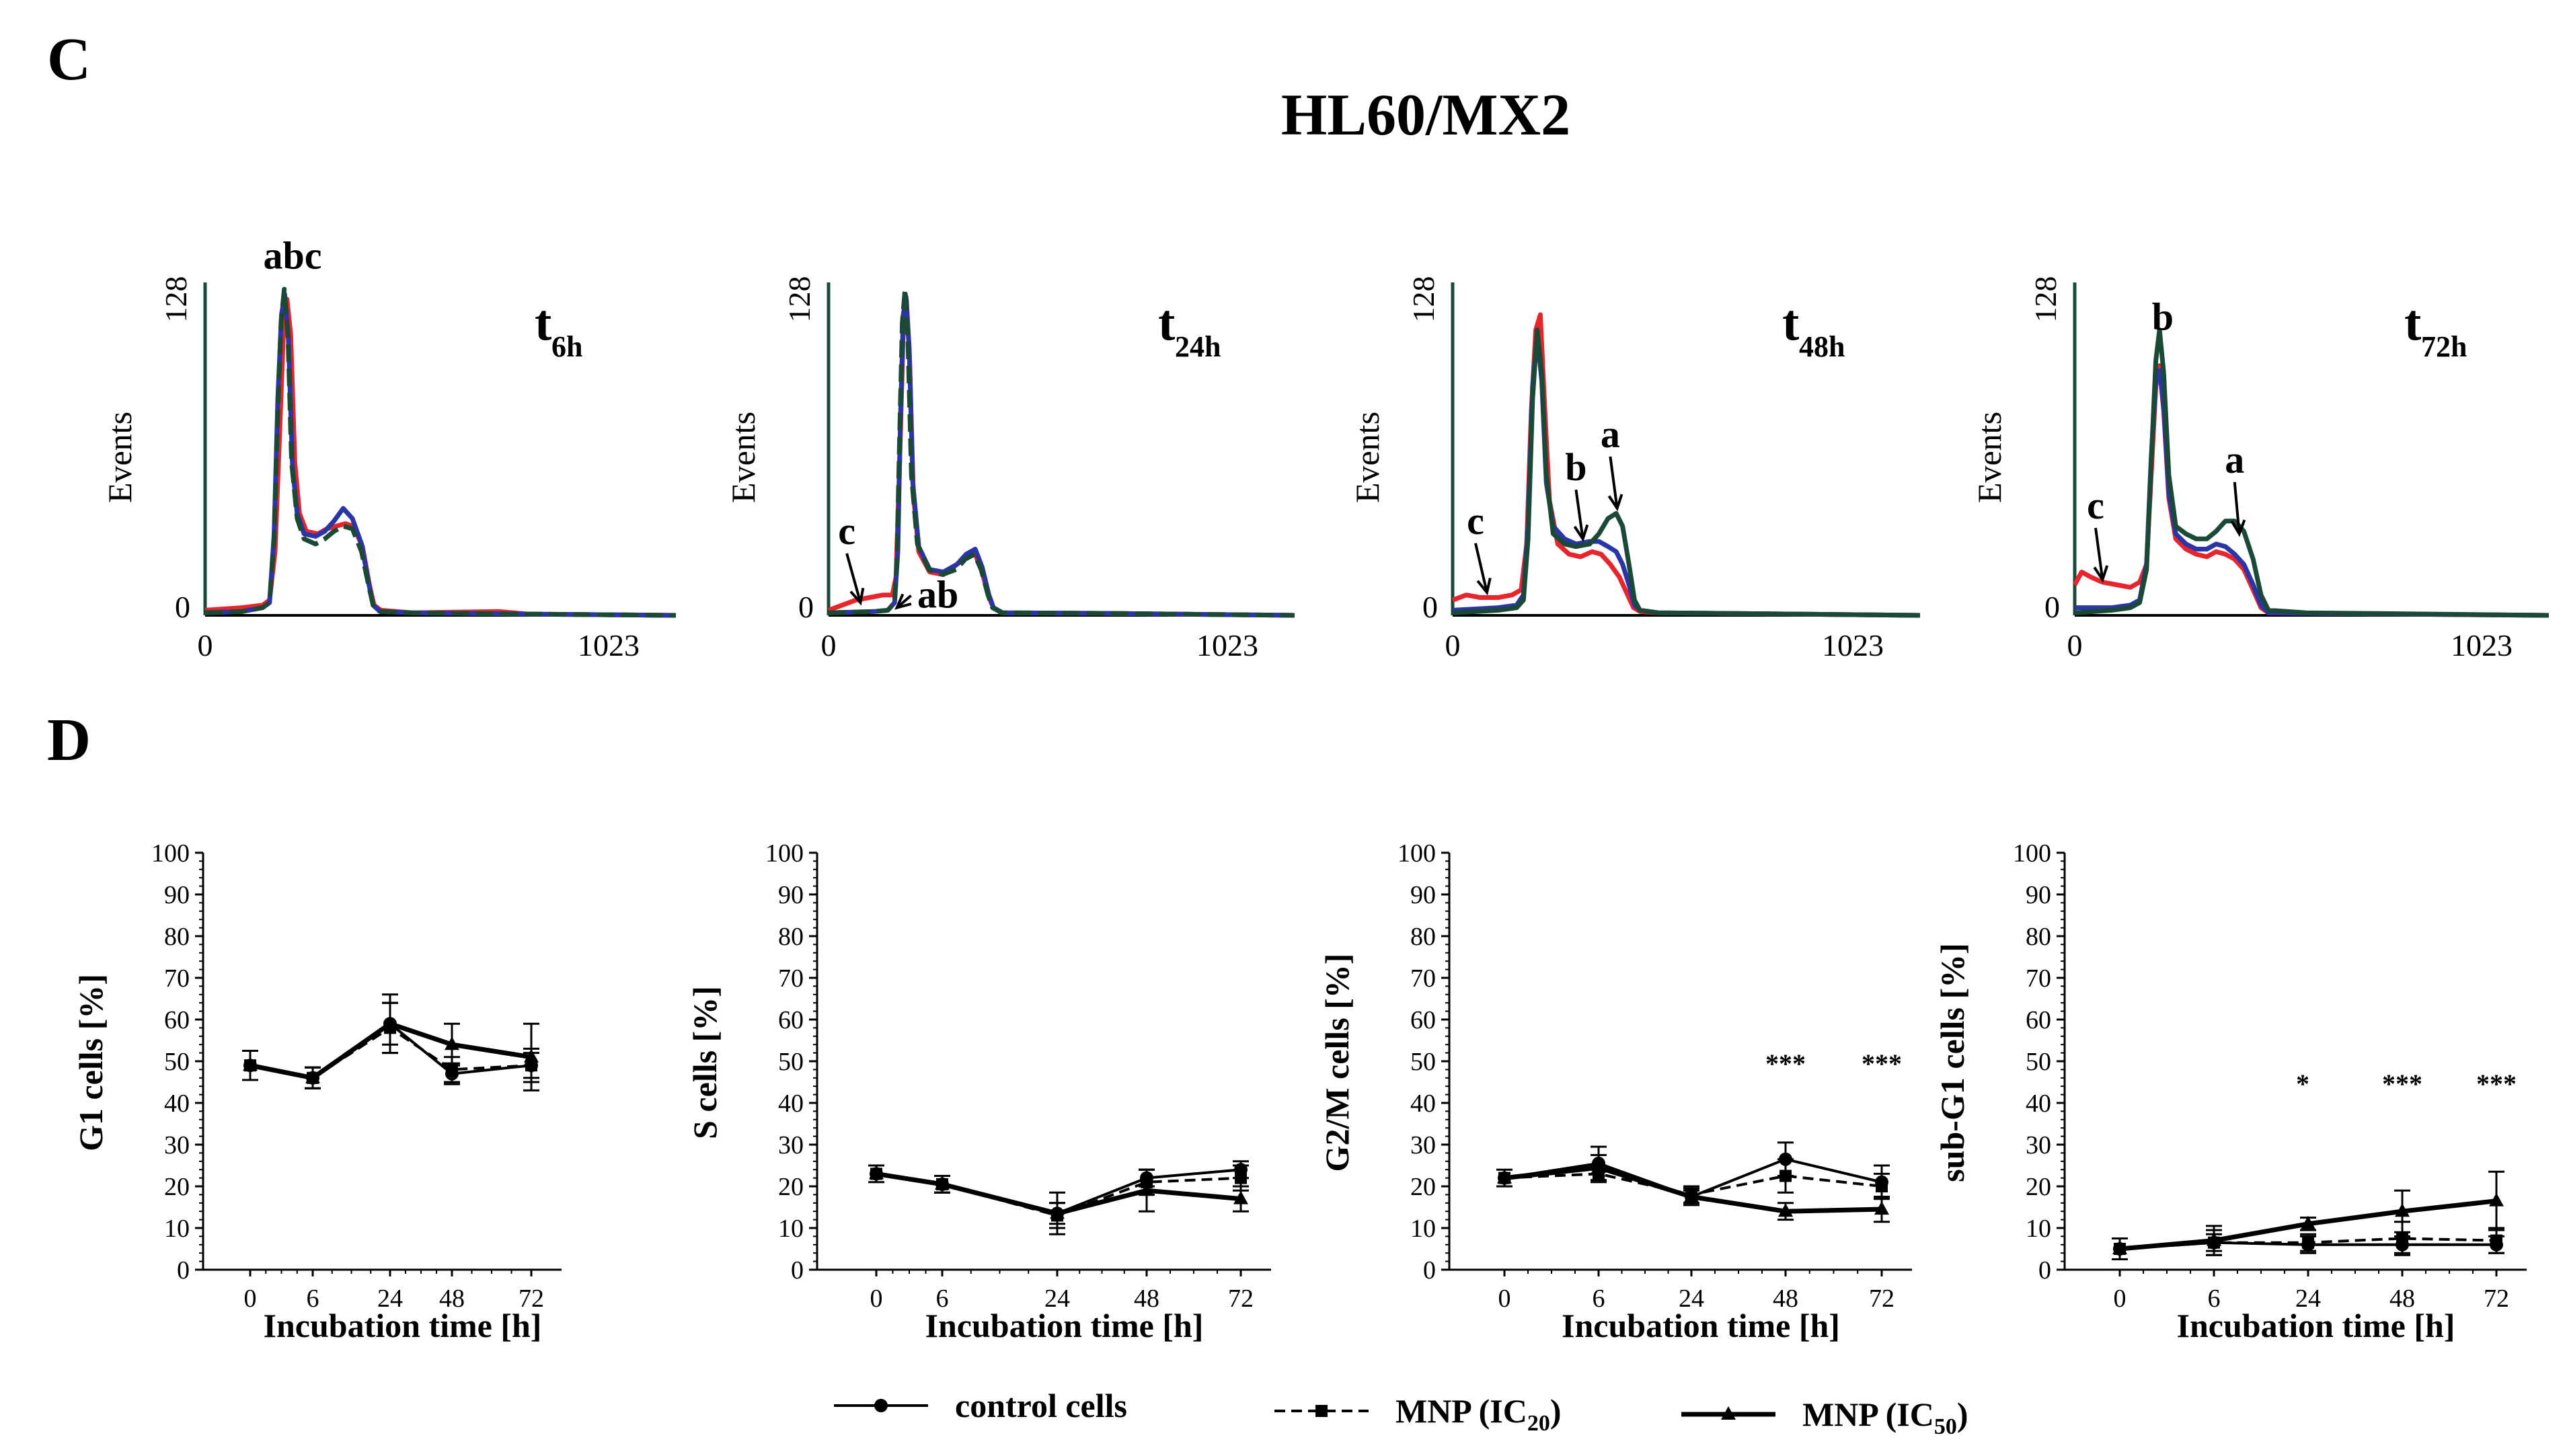 This screenshot has width=2565, height=1456. I want to click on histogram-48h: 0 128 0 1023 Events t 48h c ba, so click(1635, 469).